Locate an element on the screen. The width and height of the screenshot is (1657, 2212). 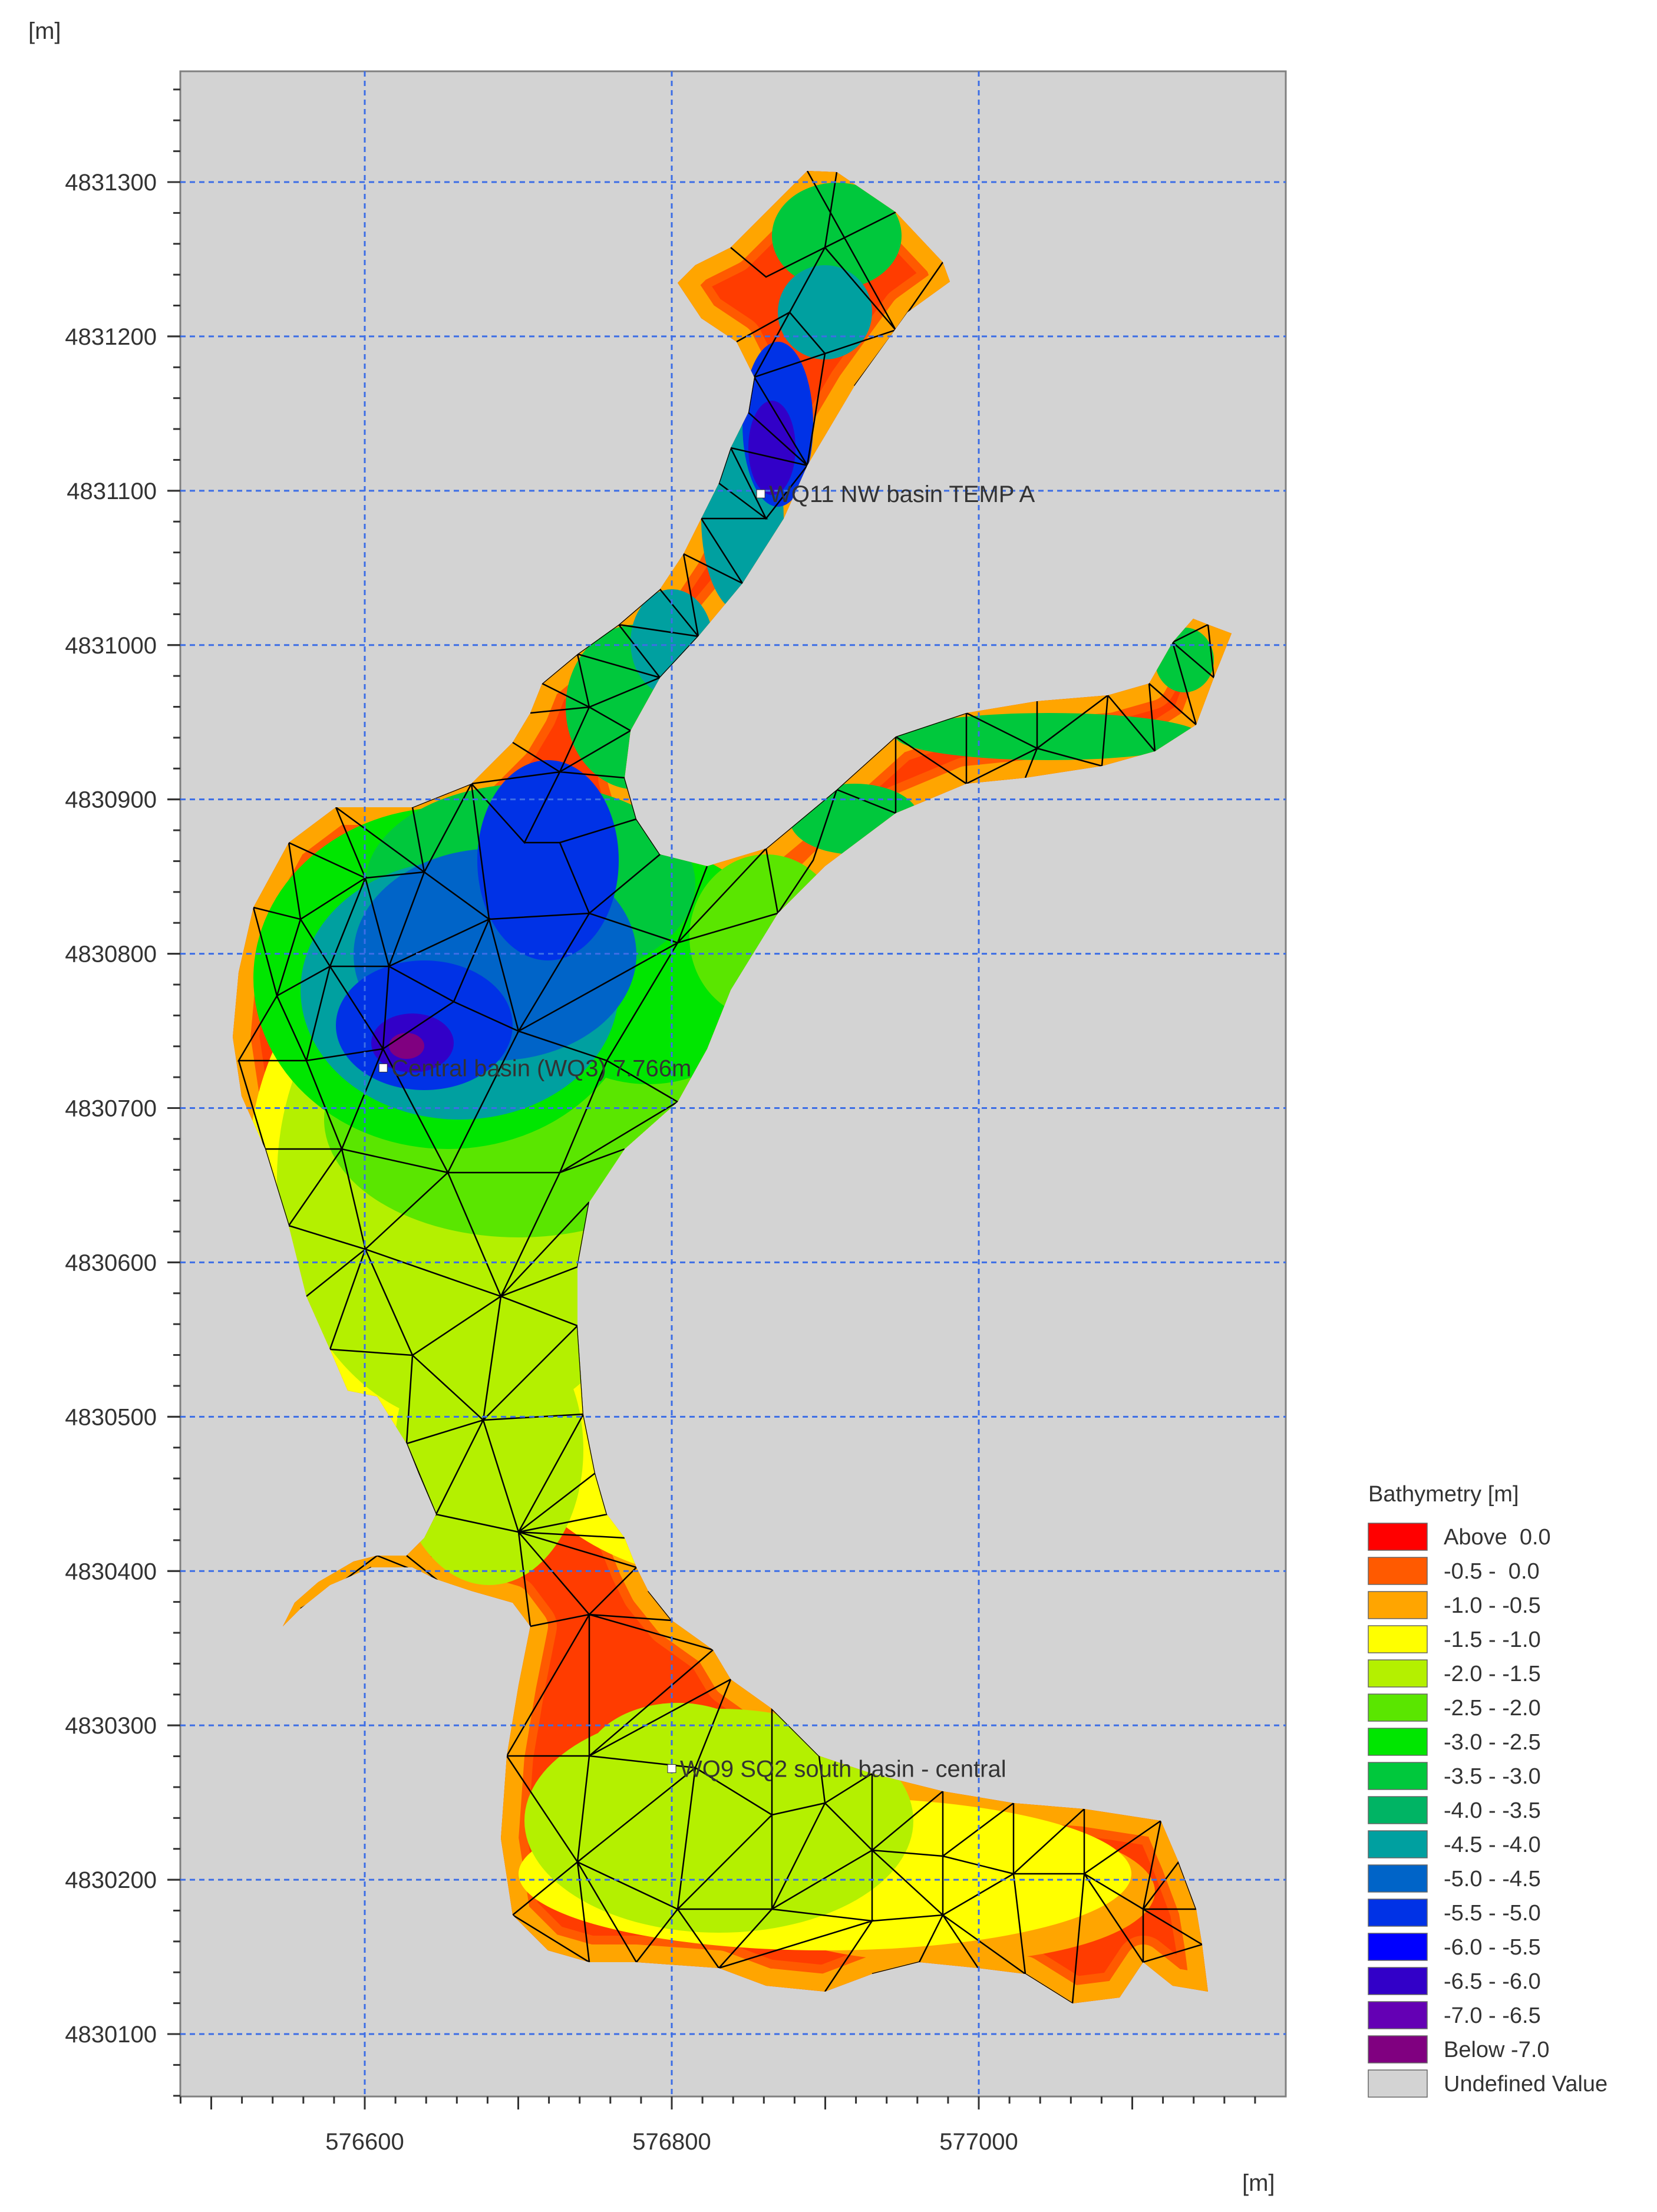
y-tick-label: 4830400 is located at coordinates (111, 1572).